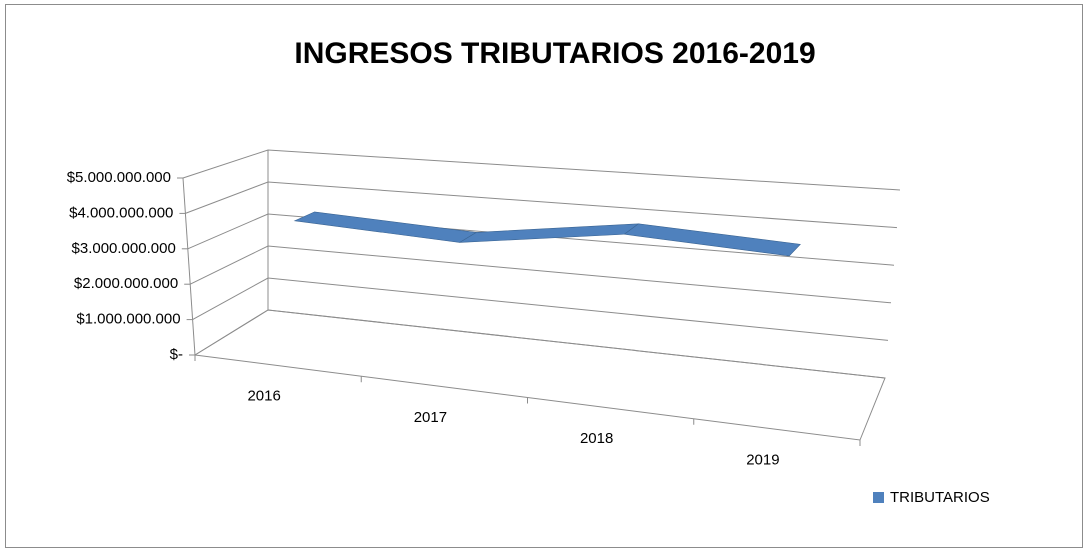  I want to click on y-tick-label: $5.000.000.000, so click(119, 177).